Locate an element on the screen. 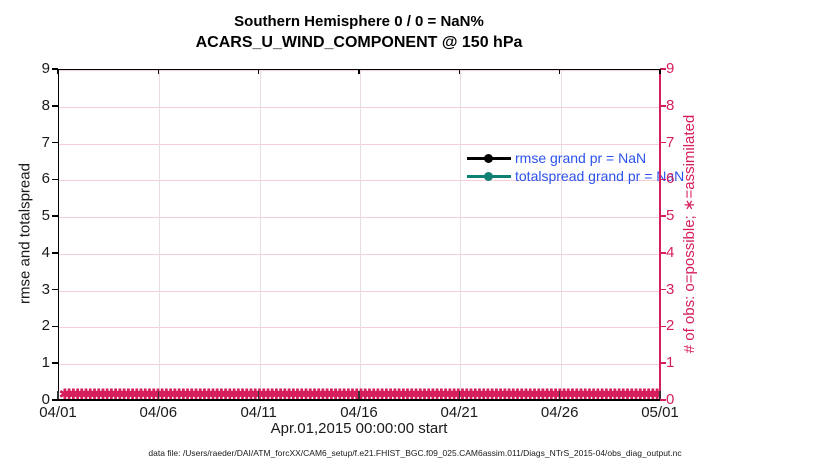 The width and height of the screenshot is (830, 470). y-tick-label-left: 3 is located at coordinates (45, 289).